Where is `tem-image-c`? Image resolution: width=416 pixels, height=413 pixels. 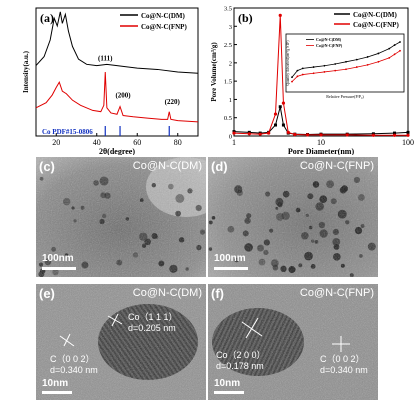 tem-image-c is located at coordinates (121, 217).